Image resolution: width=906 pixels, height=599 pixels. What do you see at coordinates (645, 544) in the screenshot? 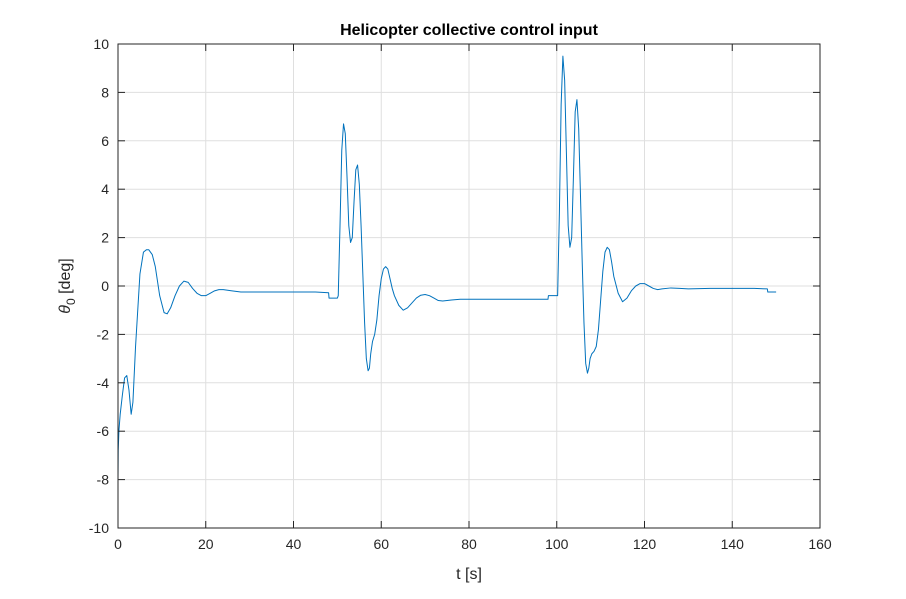
I see `x-tick-label: 120` at bounding box center [645, 544].